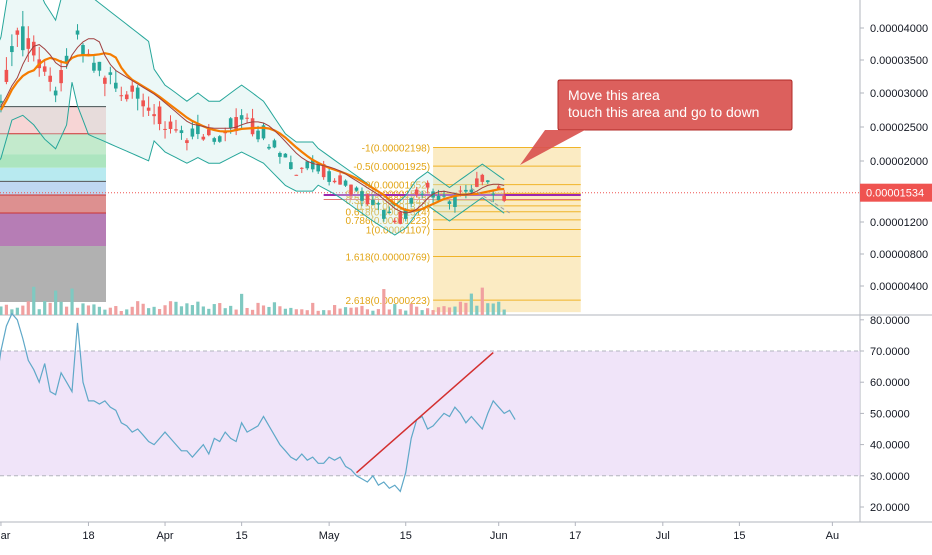 This screenshot has height=555, width=932. What do you see at coordinates (895, 194) in the screenshot?
I see `price-tag-label: 0.00001534` at bounding box center [895, 194].